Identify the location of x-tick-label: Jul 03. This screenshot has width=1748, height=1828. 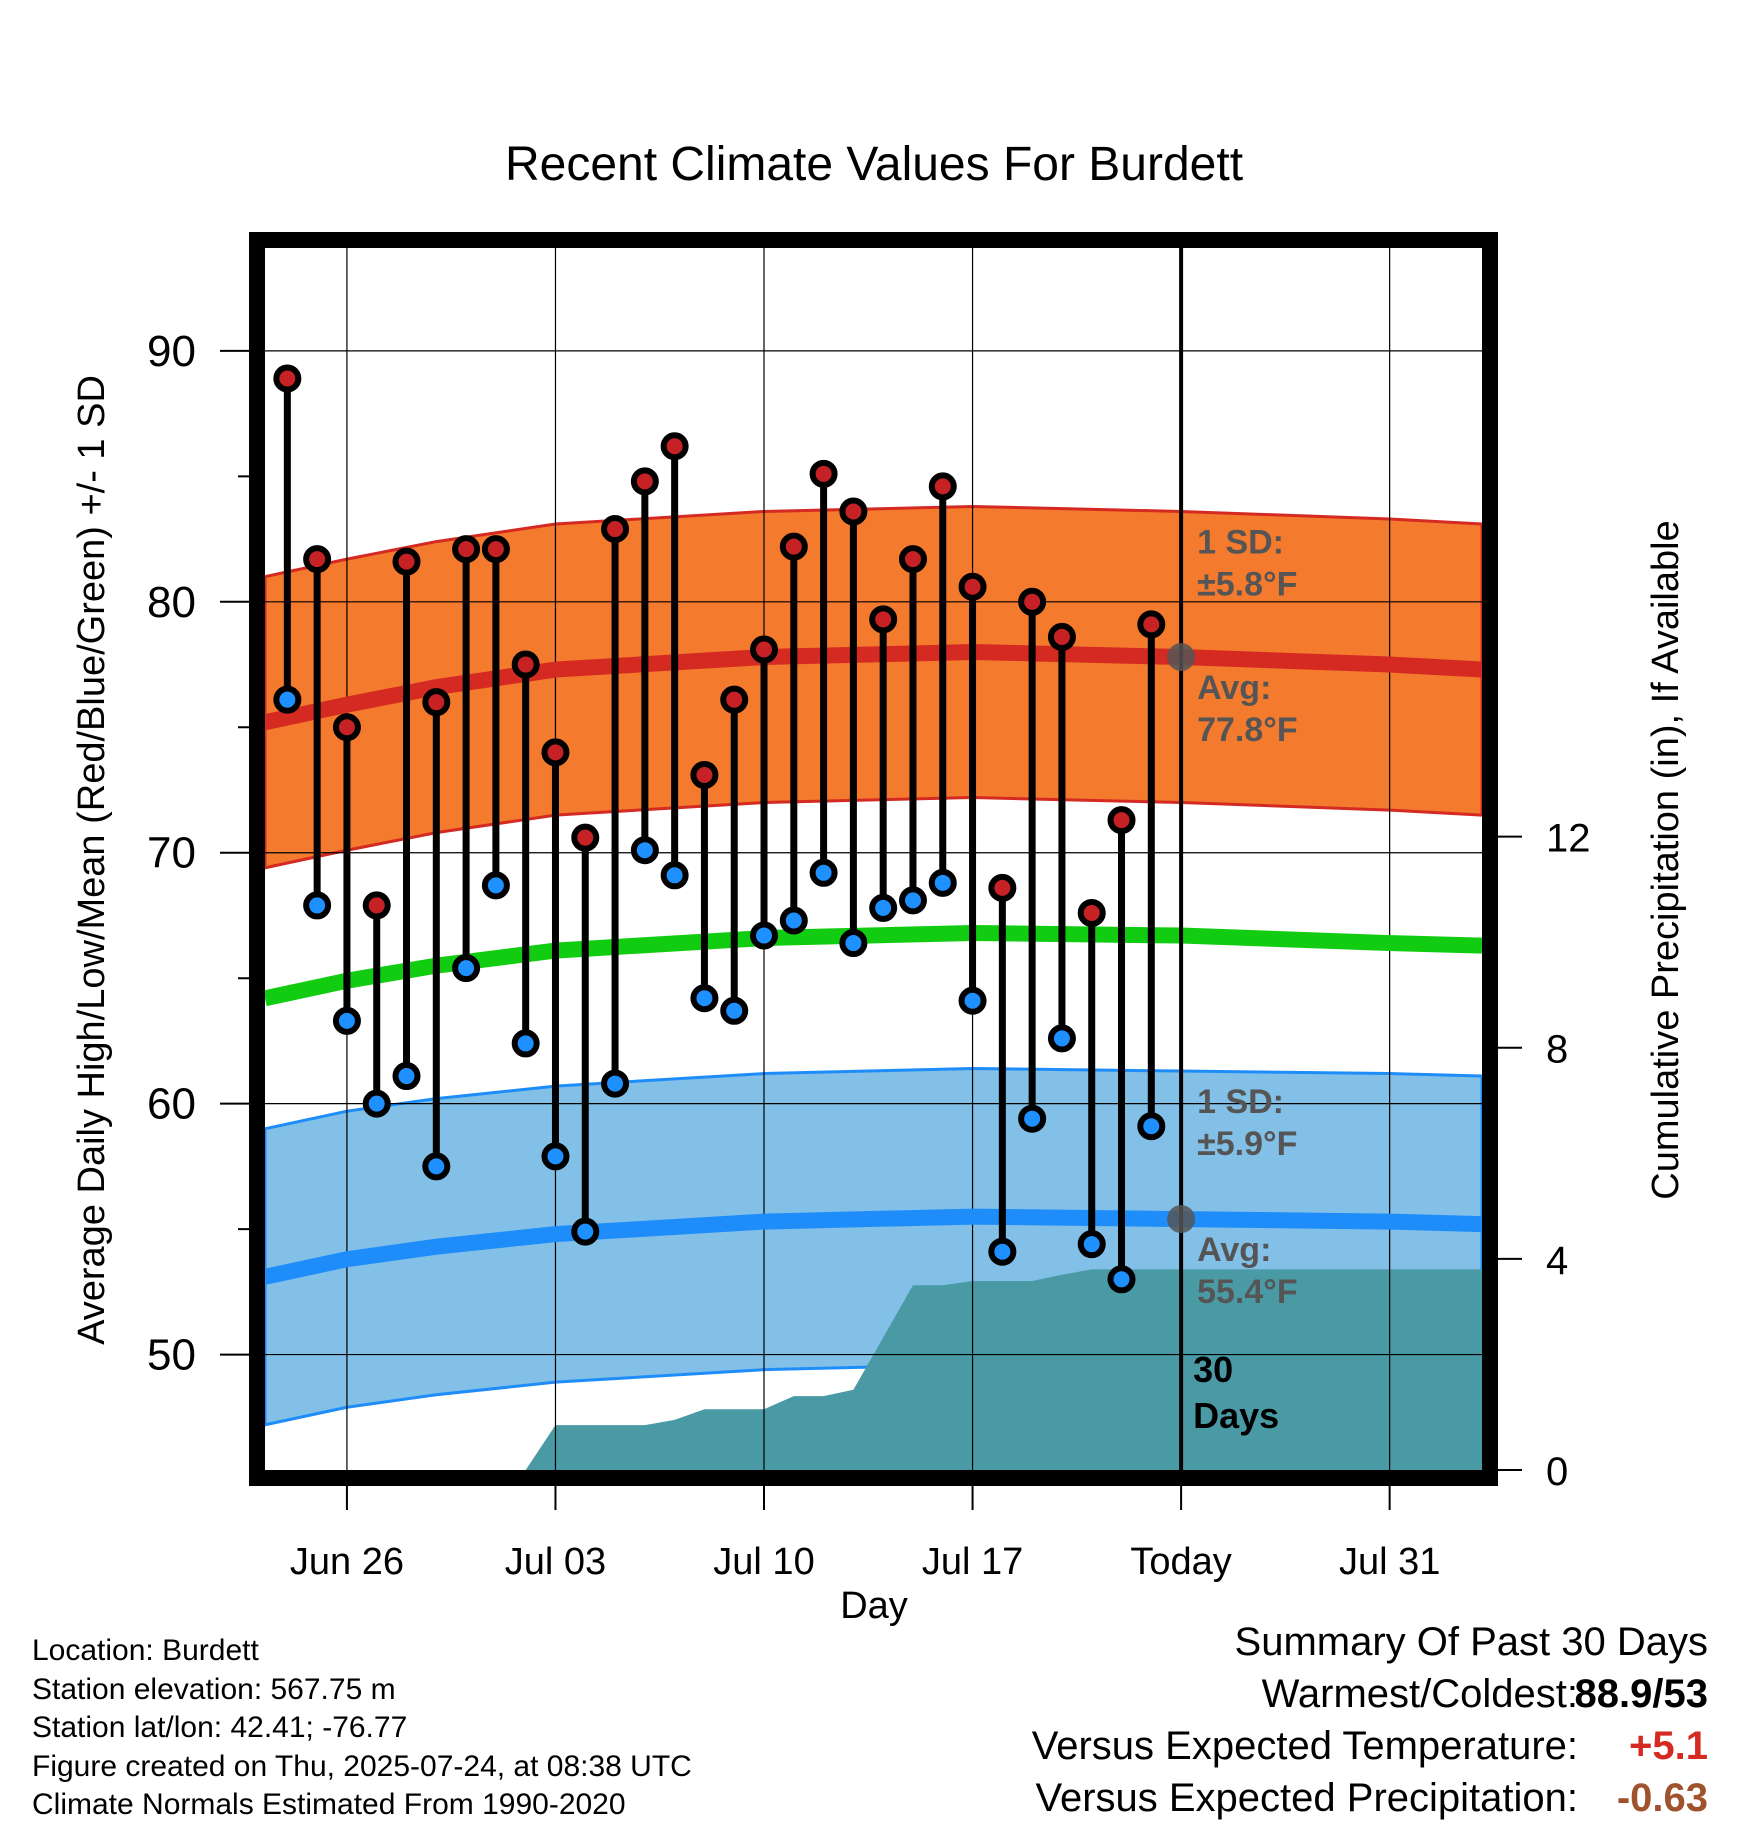
(555, 1562).